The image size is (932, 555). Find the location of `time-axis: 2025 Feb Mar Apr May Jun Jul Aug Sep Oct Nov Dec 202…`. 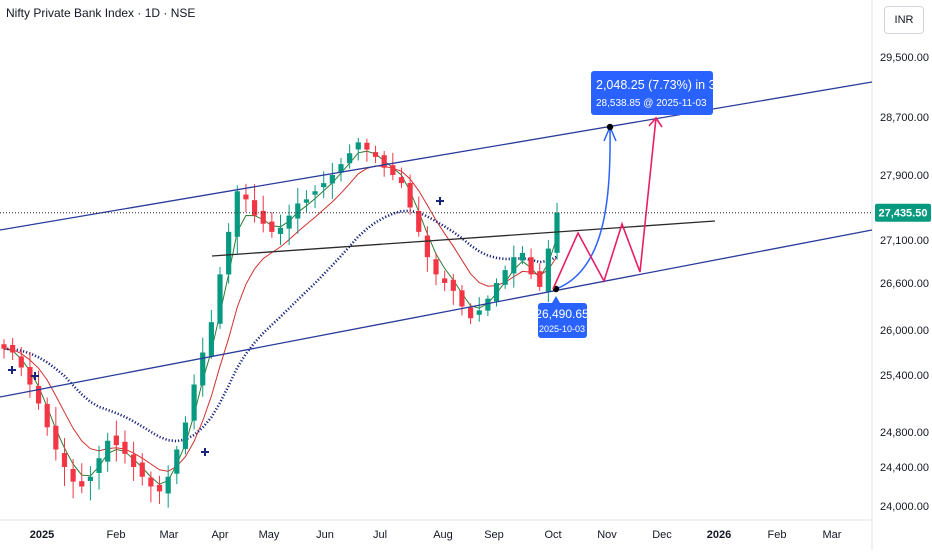

time-axis: 2025 Feb Mar Apr May Jun Jul Aug Sep Oct Nov Dec 202… is located at coordinates (436, 535).